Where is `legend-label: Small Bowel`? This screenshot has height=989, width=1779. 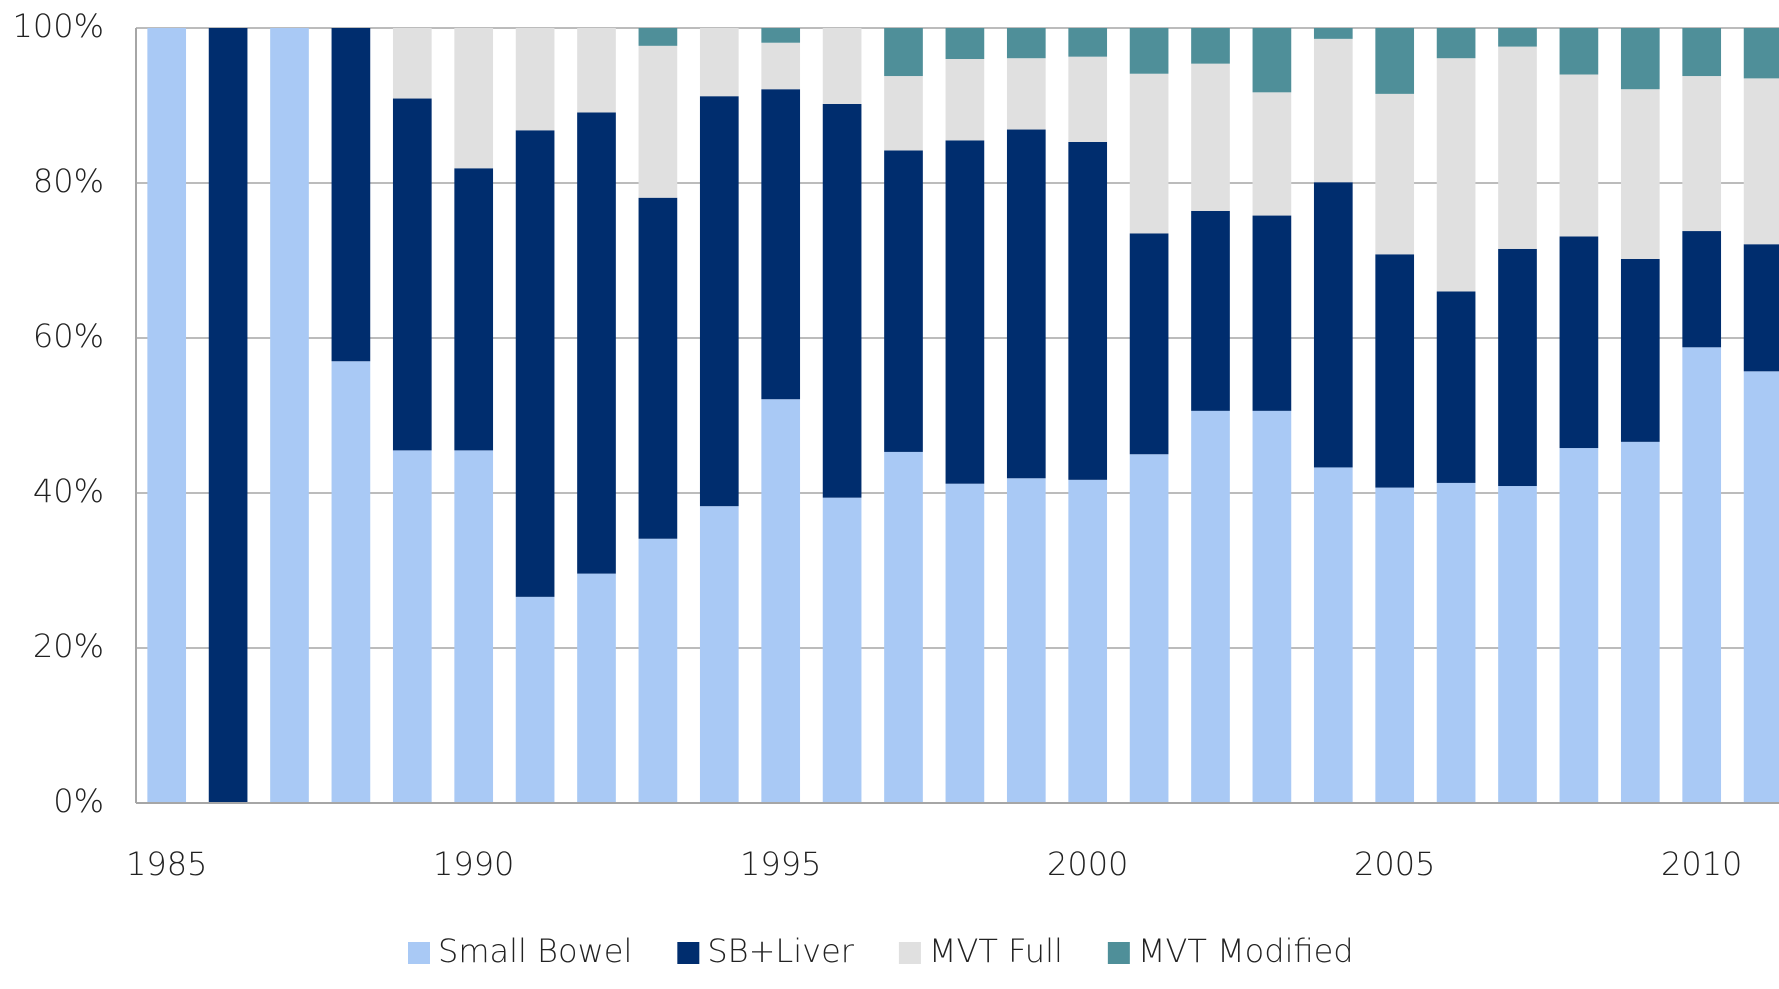 legend-label: Small Bowel is located at coordinates (535, 951).